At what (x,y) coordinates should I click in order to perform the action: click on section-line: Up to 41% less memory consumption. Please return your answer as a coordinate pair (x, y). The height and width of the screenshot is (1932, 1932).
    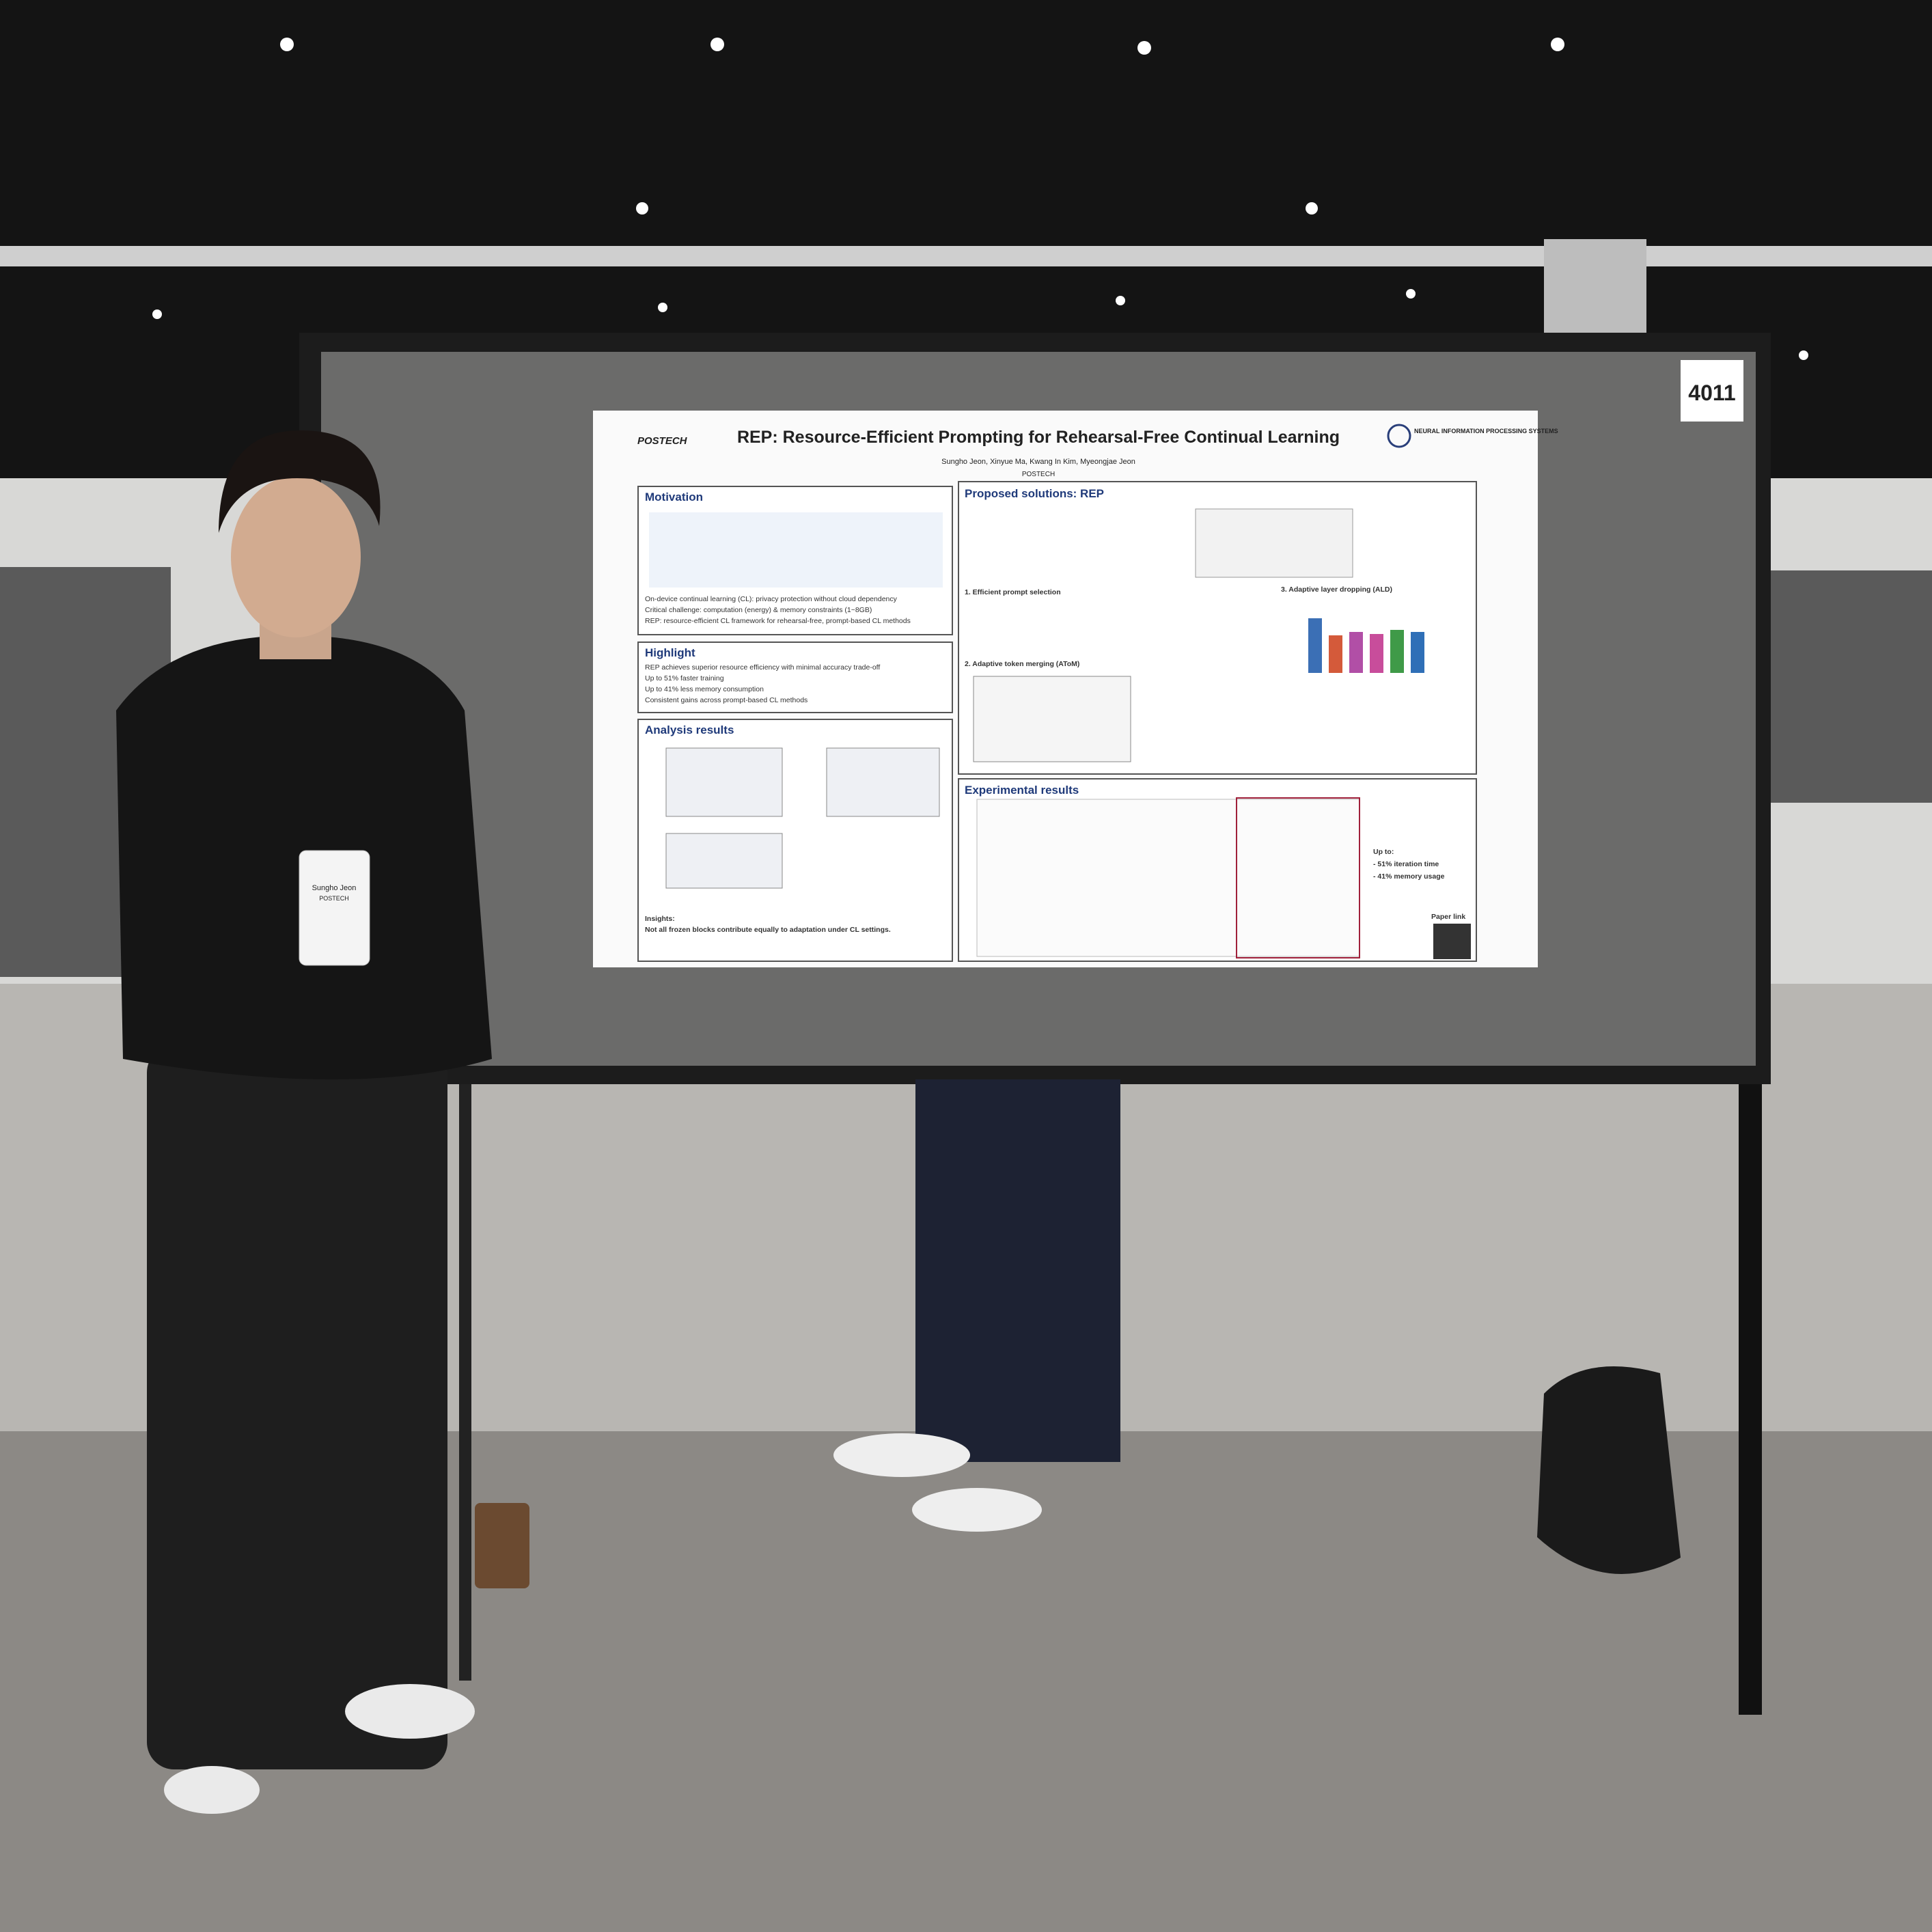
    Looking at the image, I should click on (705, 689).